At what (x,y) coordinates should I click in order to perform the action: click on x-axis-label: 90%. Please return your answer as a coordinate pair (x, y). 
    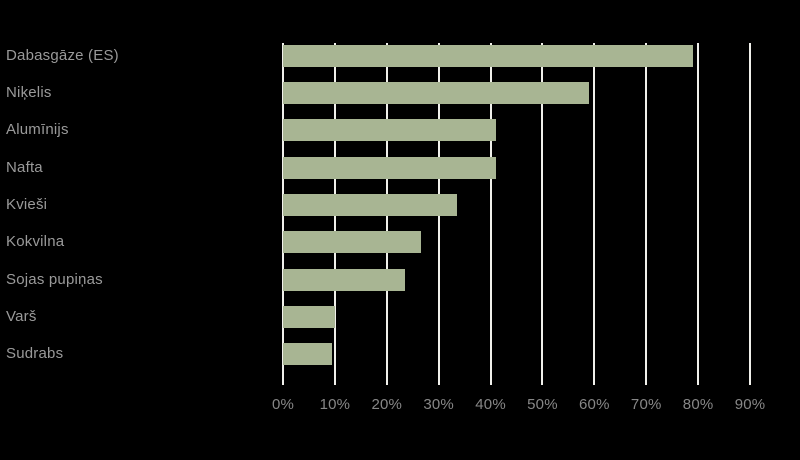
    Looking at the image, I should click on (750, 404).